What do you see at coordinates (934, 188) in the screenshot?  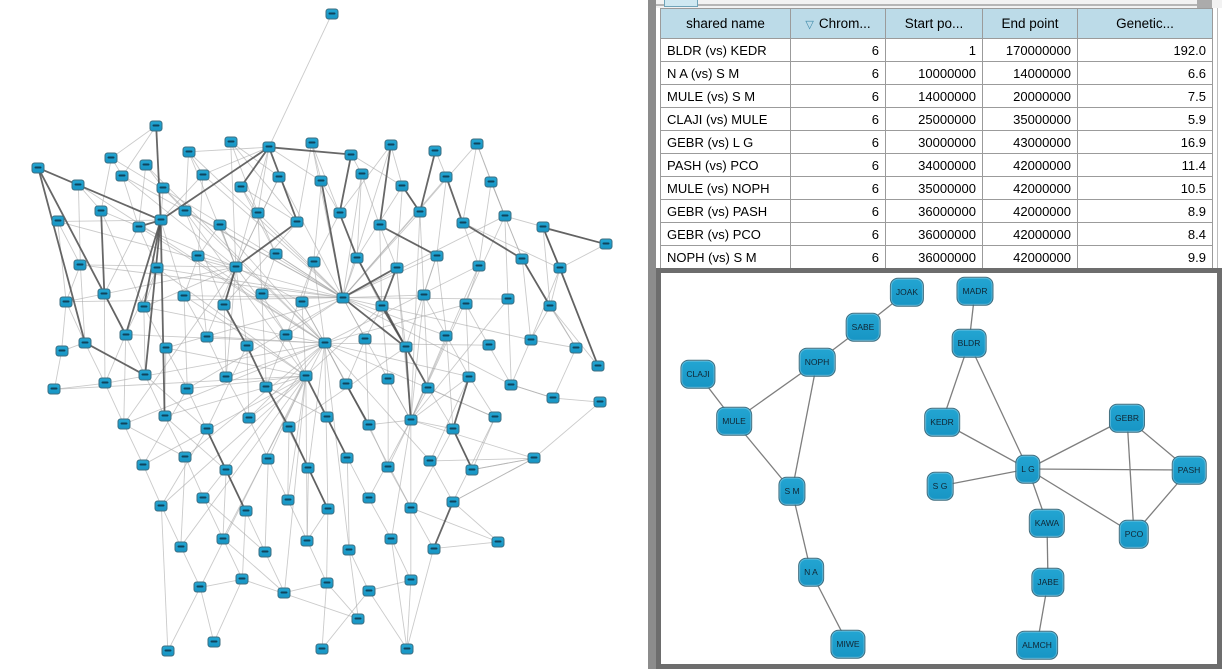 I see `table-cell: 35000000` at bounding box center [934, 188].